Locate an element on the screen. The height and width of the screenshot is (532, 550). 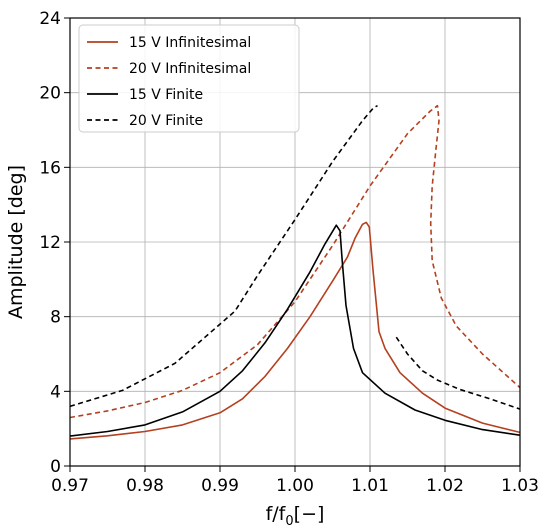
legend-label: 15 V Finite is located at coordinates (166, 95).